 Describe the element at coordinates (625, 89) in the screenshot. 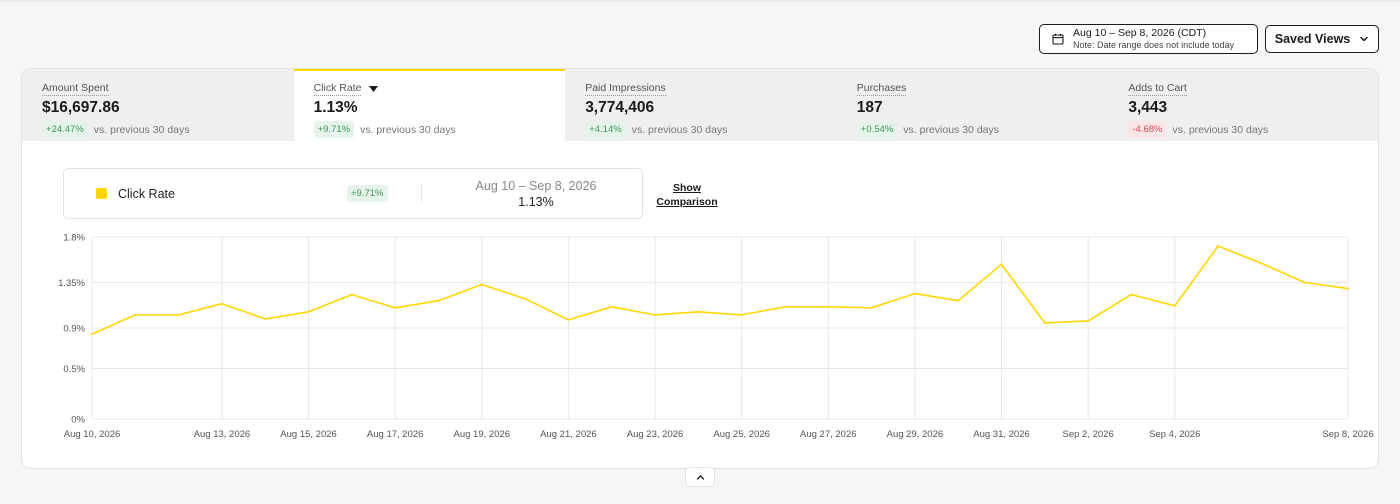

I see `tab-label: Paid Impressions` at that location.